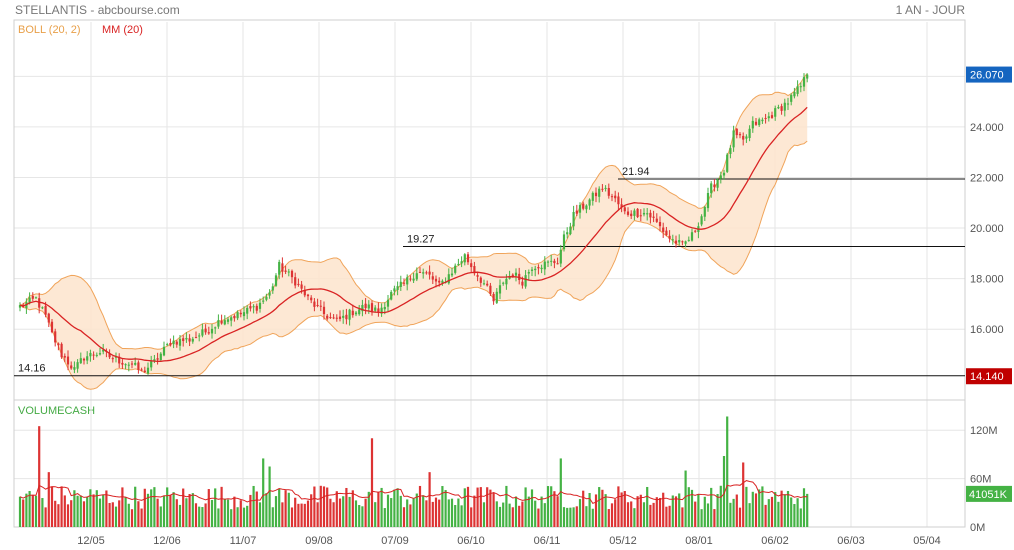  I want to click on last-volume-tag, so click(989, 493).